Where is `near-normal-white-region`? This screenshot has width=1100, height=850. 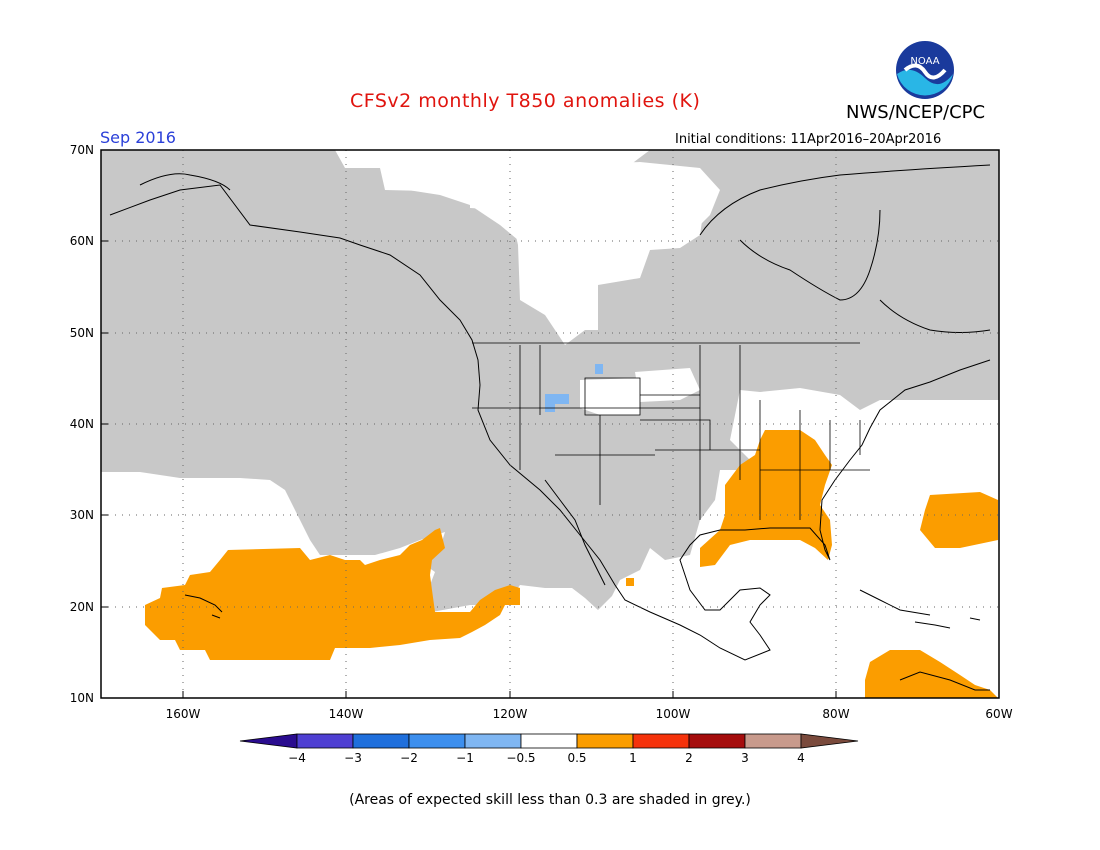 near-normal-white-region is located at coordinates (547, 283).